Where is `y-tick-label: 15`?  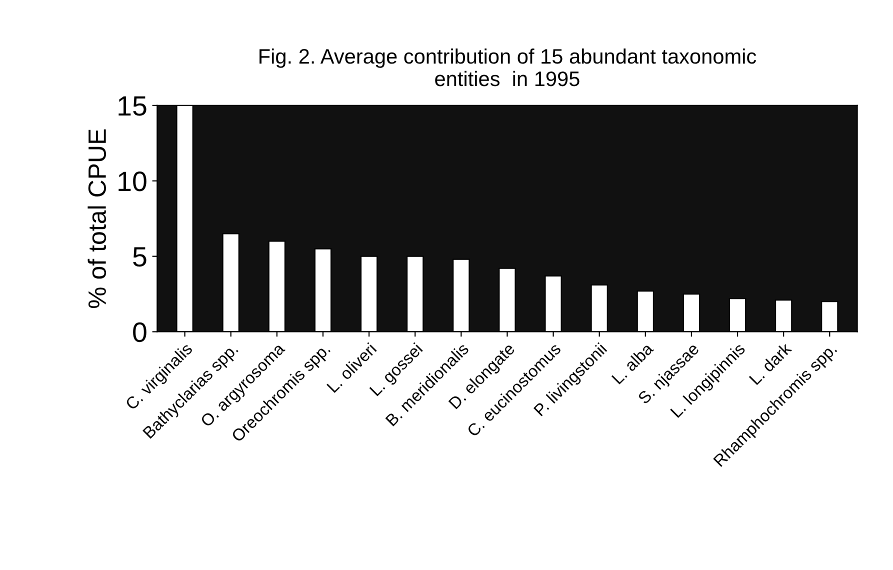 y-tick-label: 15 is located at coordinates (132, 106).